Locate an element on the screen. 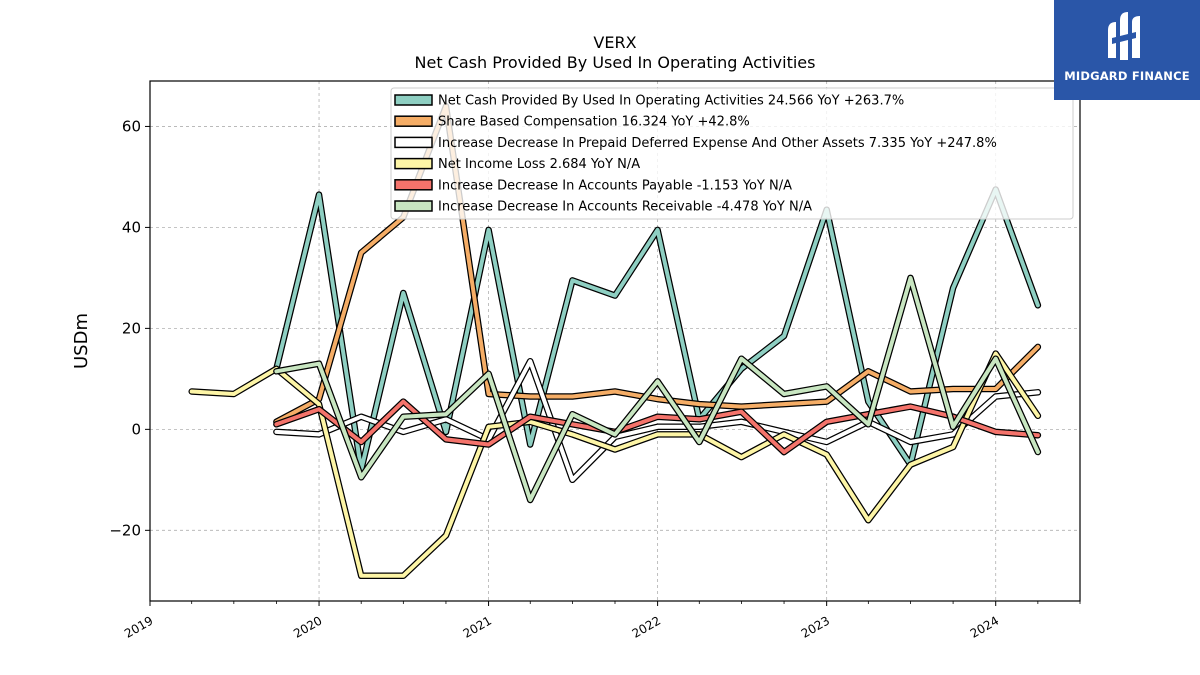  x-tick-label: 2019 is located at coordinates (138, 626).